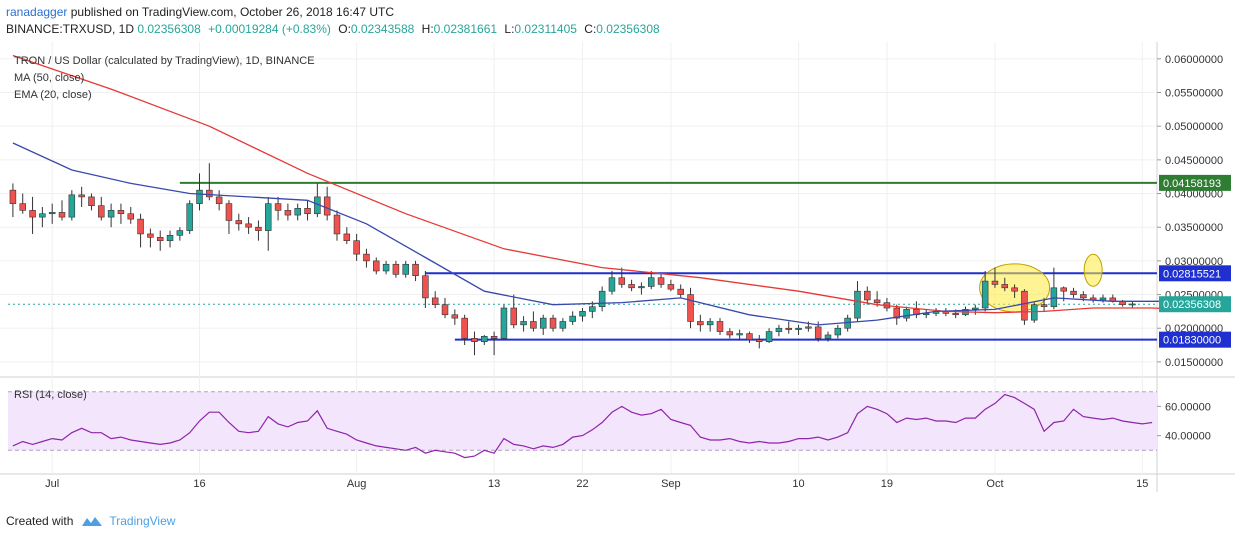 The image size is (1235, 540). Describe the element at coordinates (1194, 195) in the screenshot. I see `price-tick-label: 0.04000000` at that location.